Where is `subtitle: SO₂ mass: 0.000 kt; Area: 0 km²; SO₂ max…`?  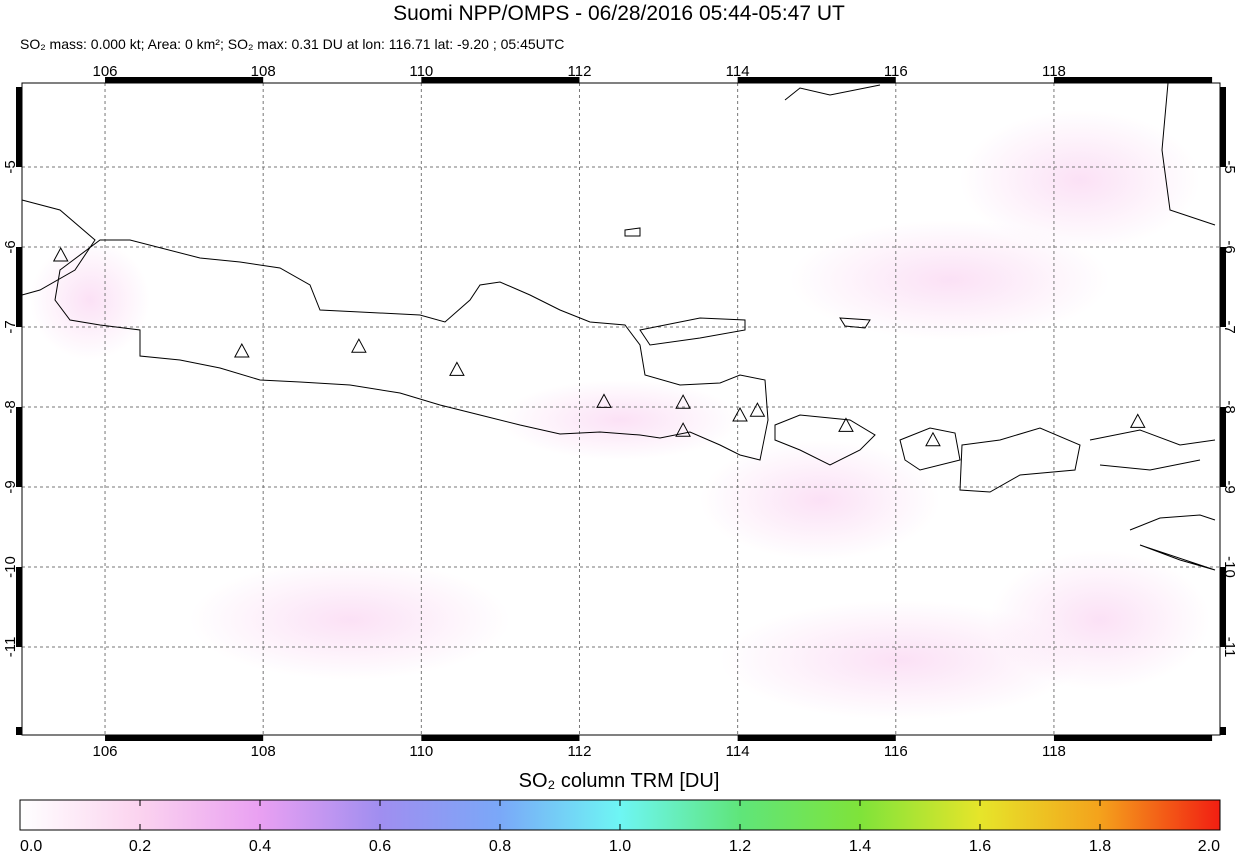 subtitle: SO₂ mass: 0.000 kt; Area: 0 km²; SO₂ max… is located at coordinates (292, 44).